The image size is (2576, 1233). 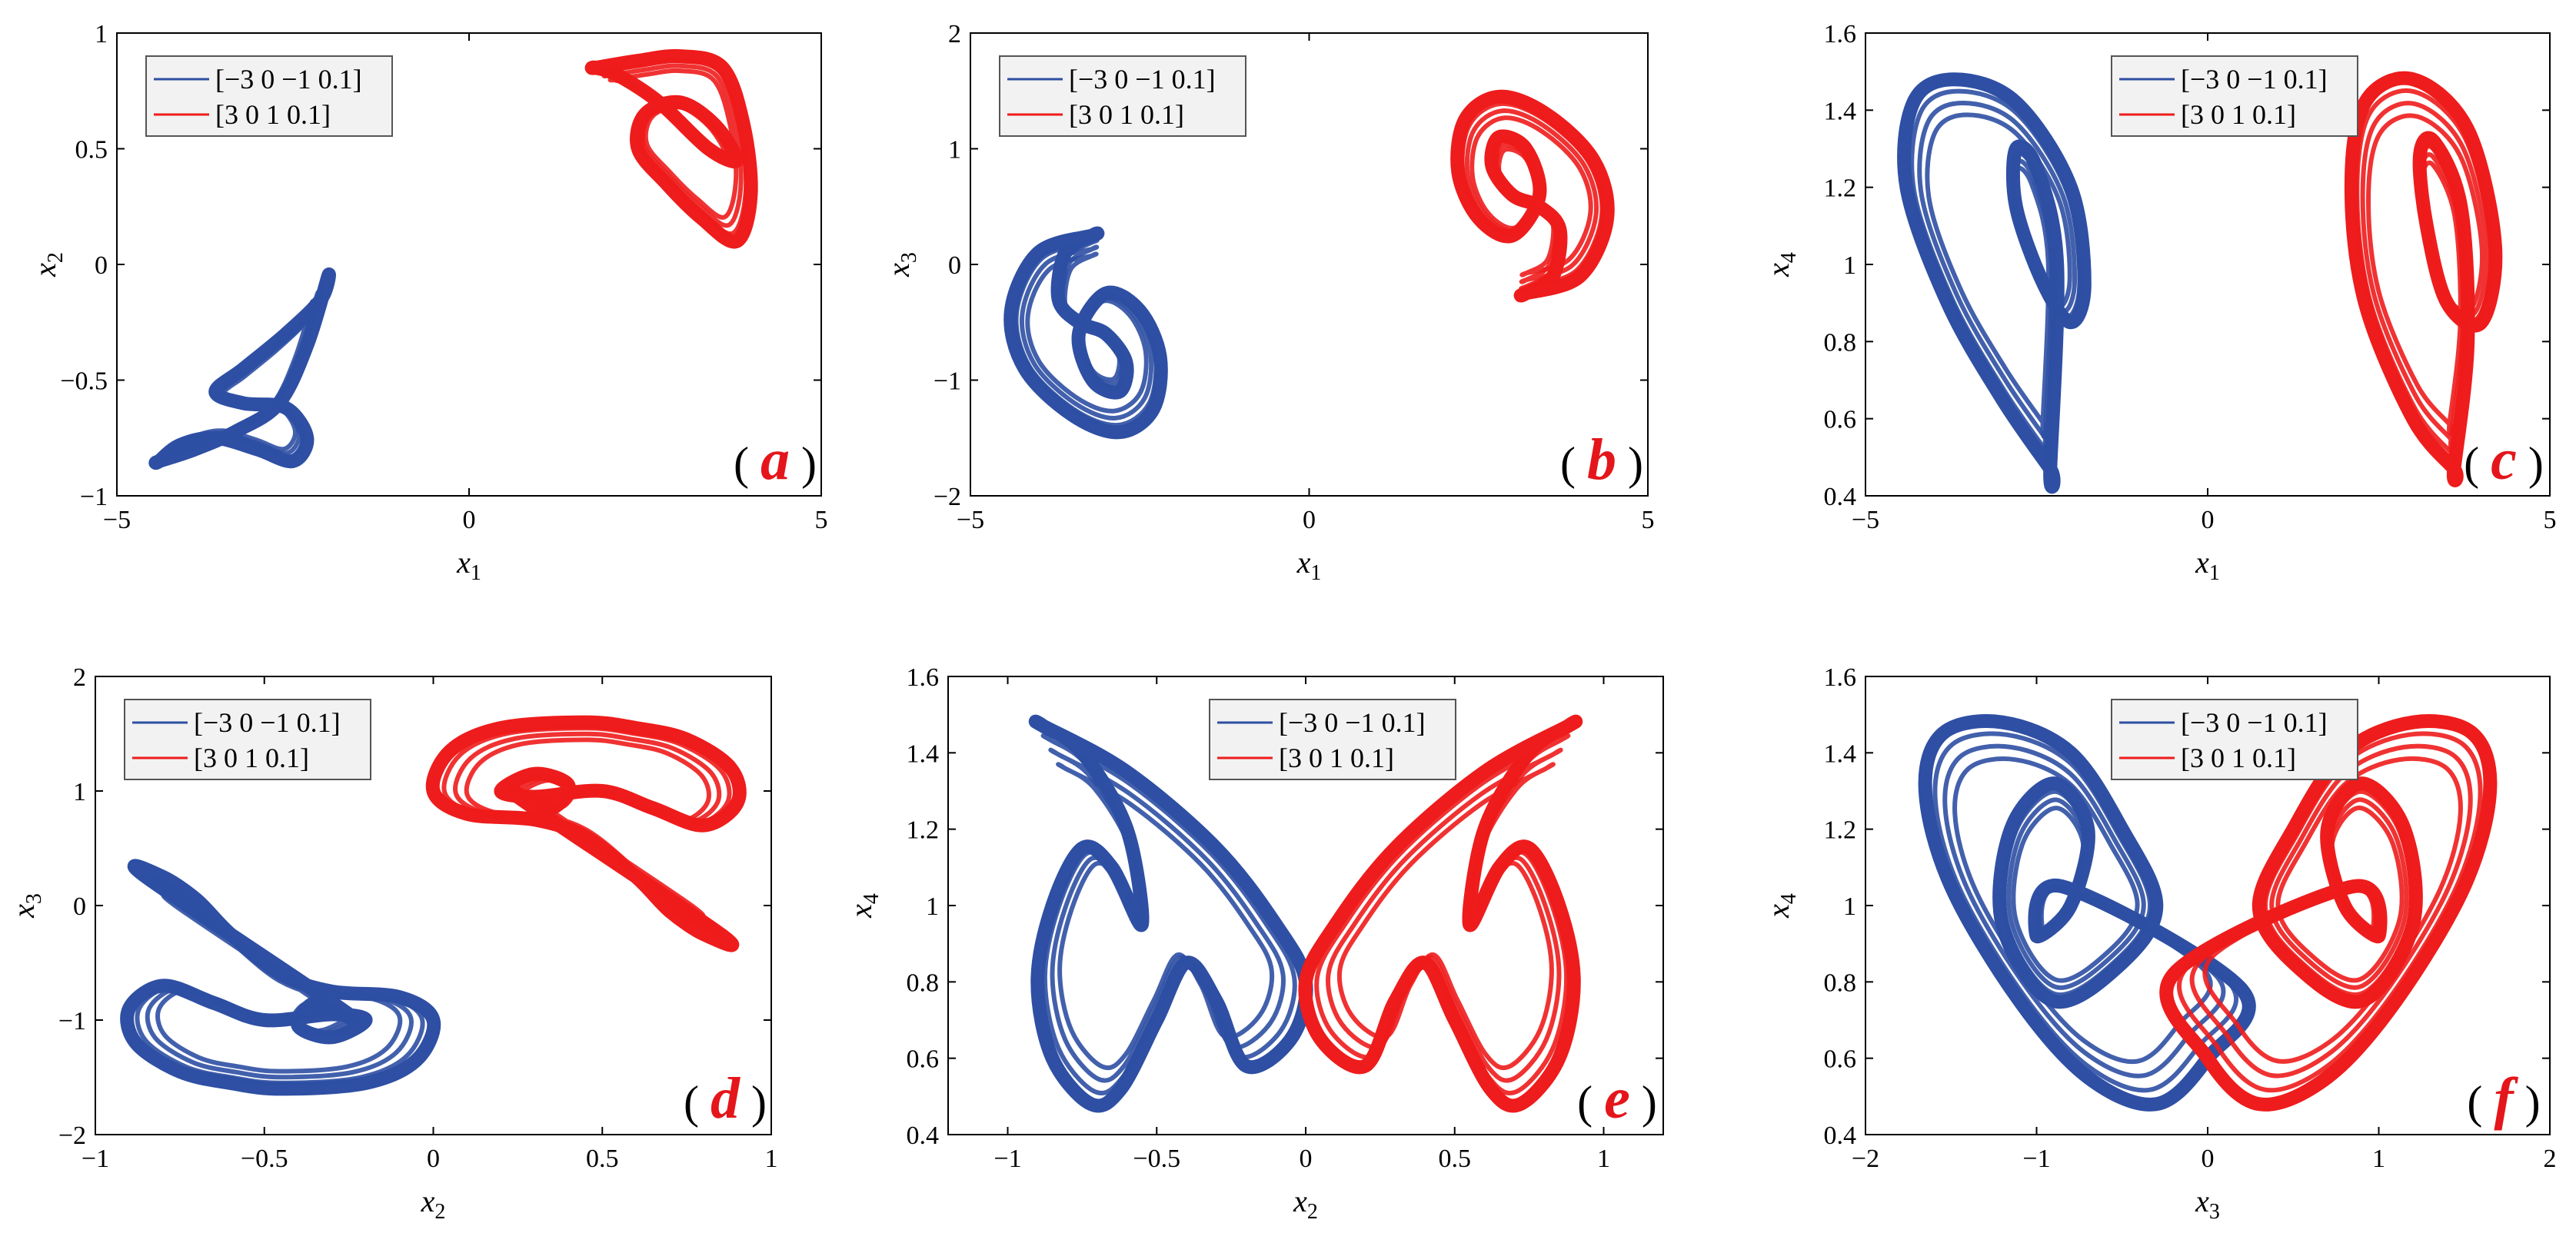 I want to click on y-tick-label: −1, so click(x=72, y=1021).